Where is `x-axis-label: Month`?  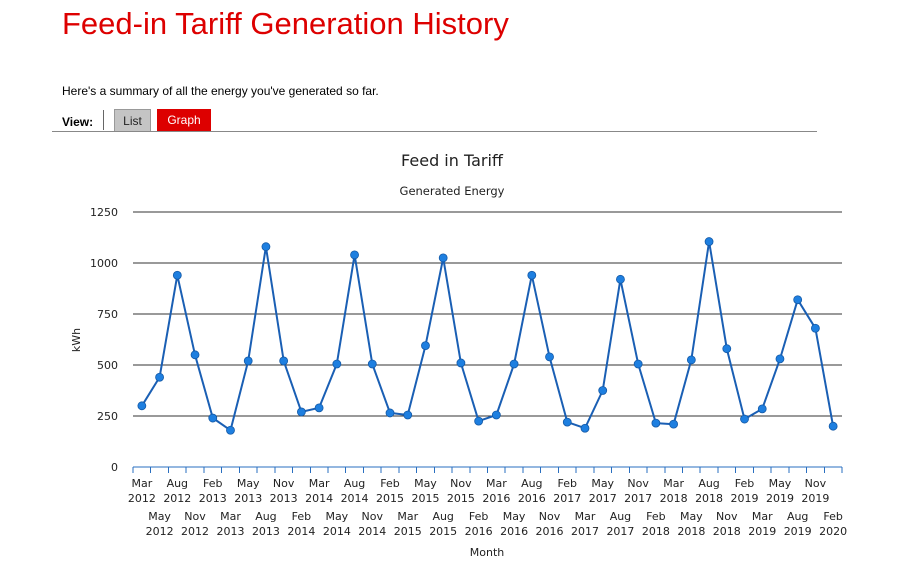
x-axis-label: Month is located at coordinates (487, 552).